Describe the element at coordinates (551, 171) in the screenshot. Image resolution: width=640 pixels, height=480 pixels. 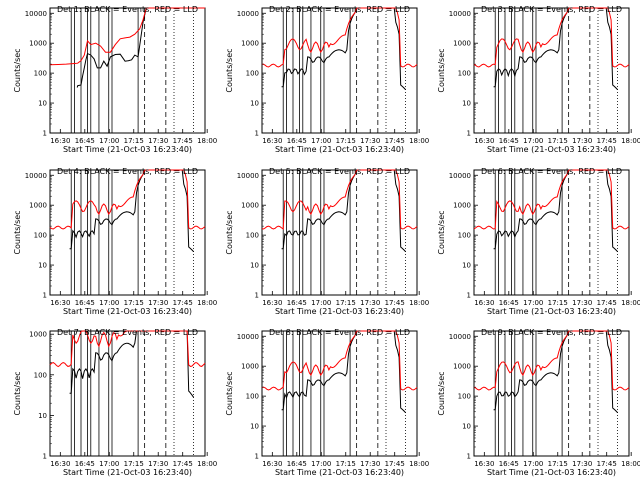
I see `chart-title: Det 6: BLACK = Events, RED = LLD` at that location.